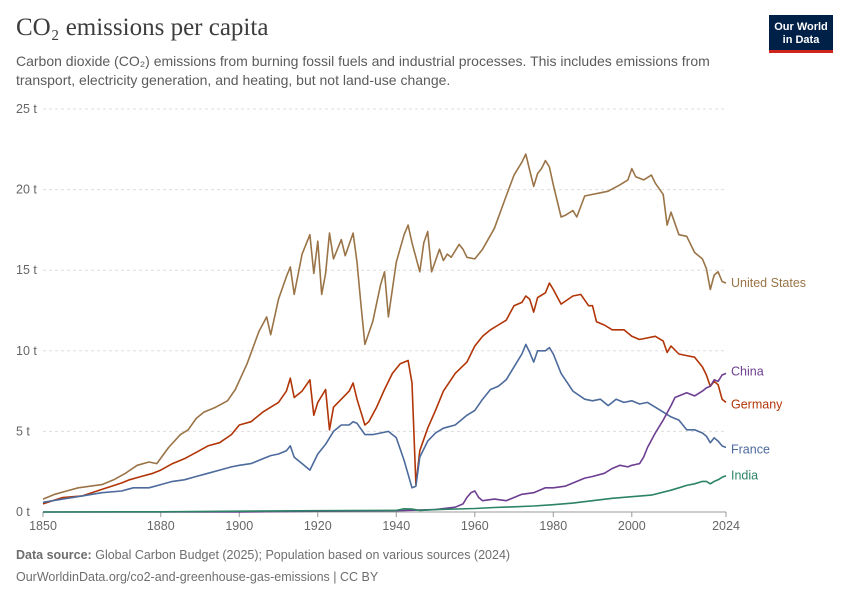 The height and width of the screenshot is (600, 850). What do you see at coordinates (747, 371) in the screenshot?
I see `series-label: China` at bounding box center [747, 371].